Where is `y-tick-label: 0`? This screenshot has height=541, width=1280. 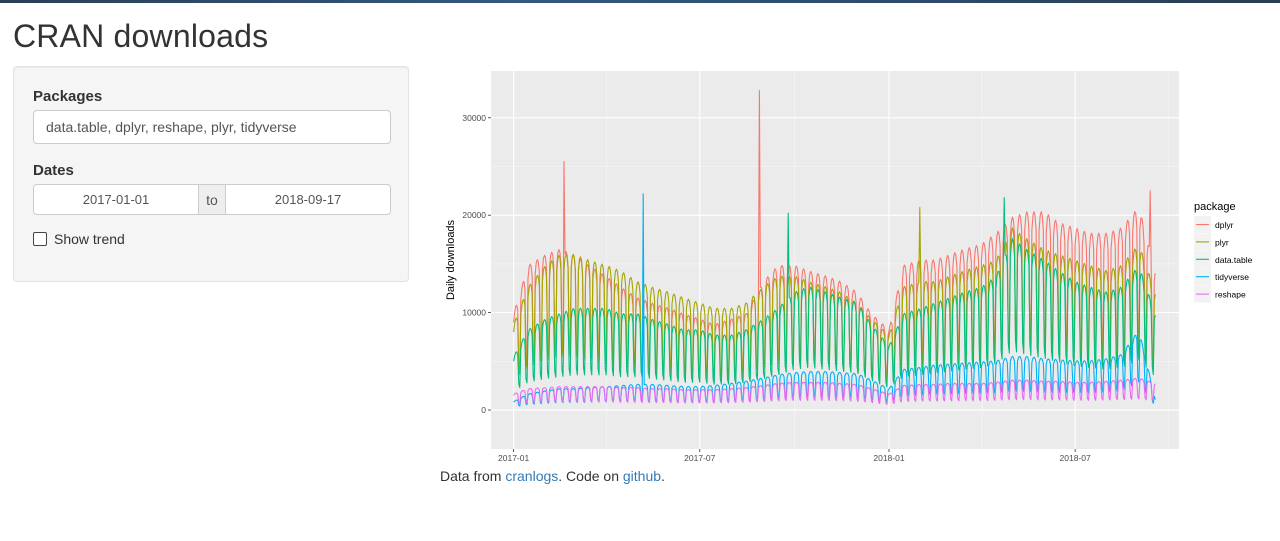 y-tick-label: 0 is located at coordinates (483, 410).